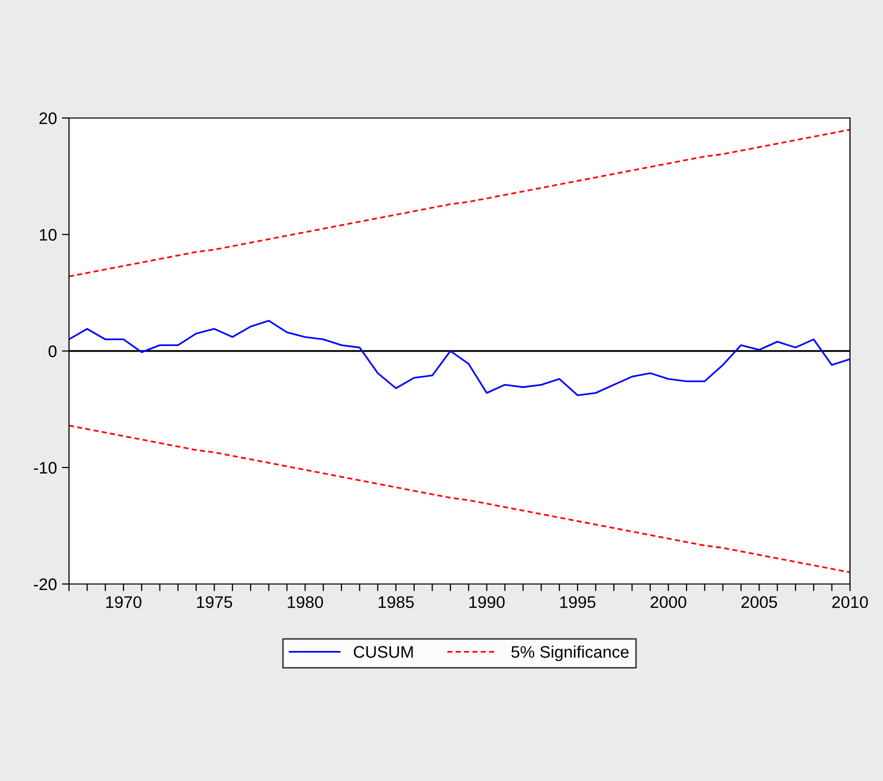 This screenshot has width=883, height=781. I want to click on x-tick-label: 1990, so click(487, 602).